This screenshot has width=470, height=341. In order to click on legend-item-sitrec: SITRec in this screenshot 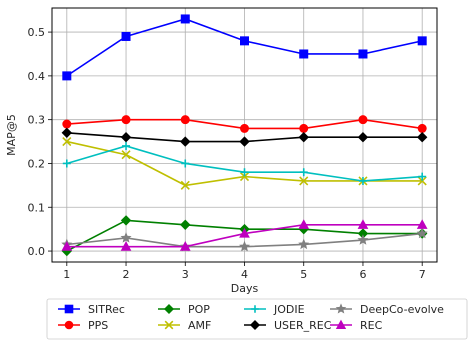, I will do `click(91, 309)`.